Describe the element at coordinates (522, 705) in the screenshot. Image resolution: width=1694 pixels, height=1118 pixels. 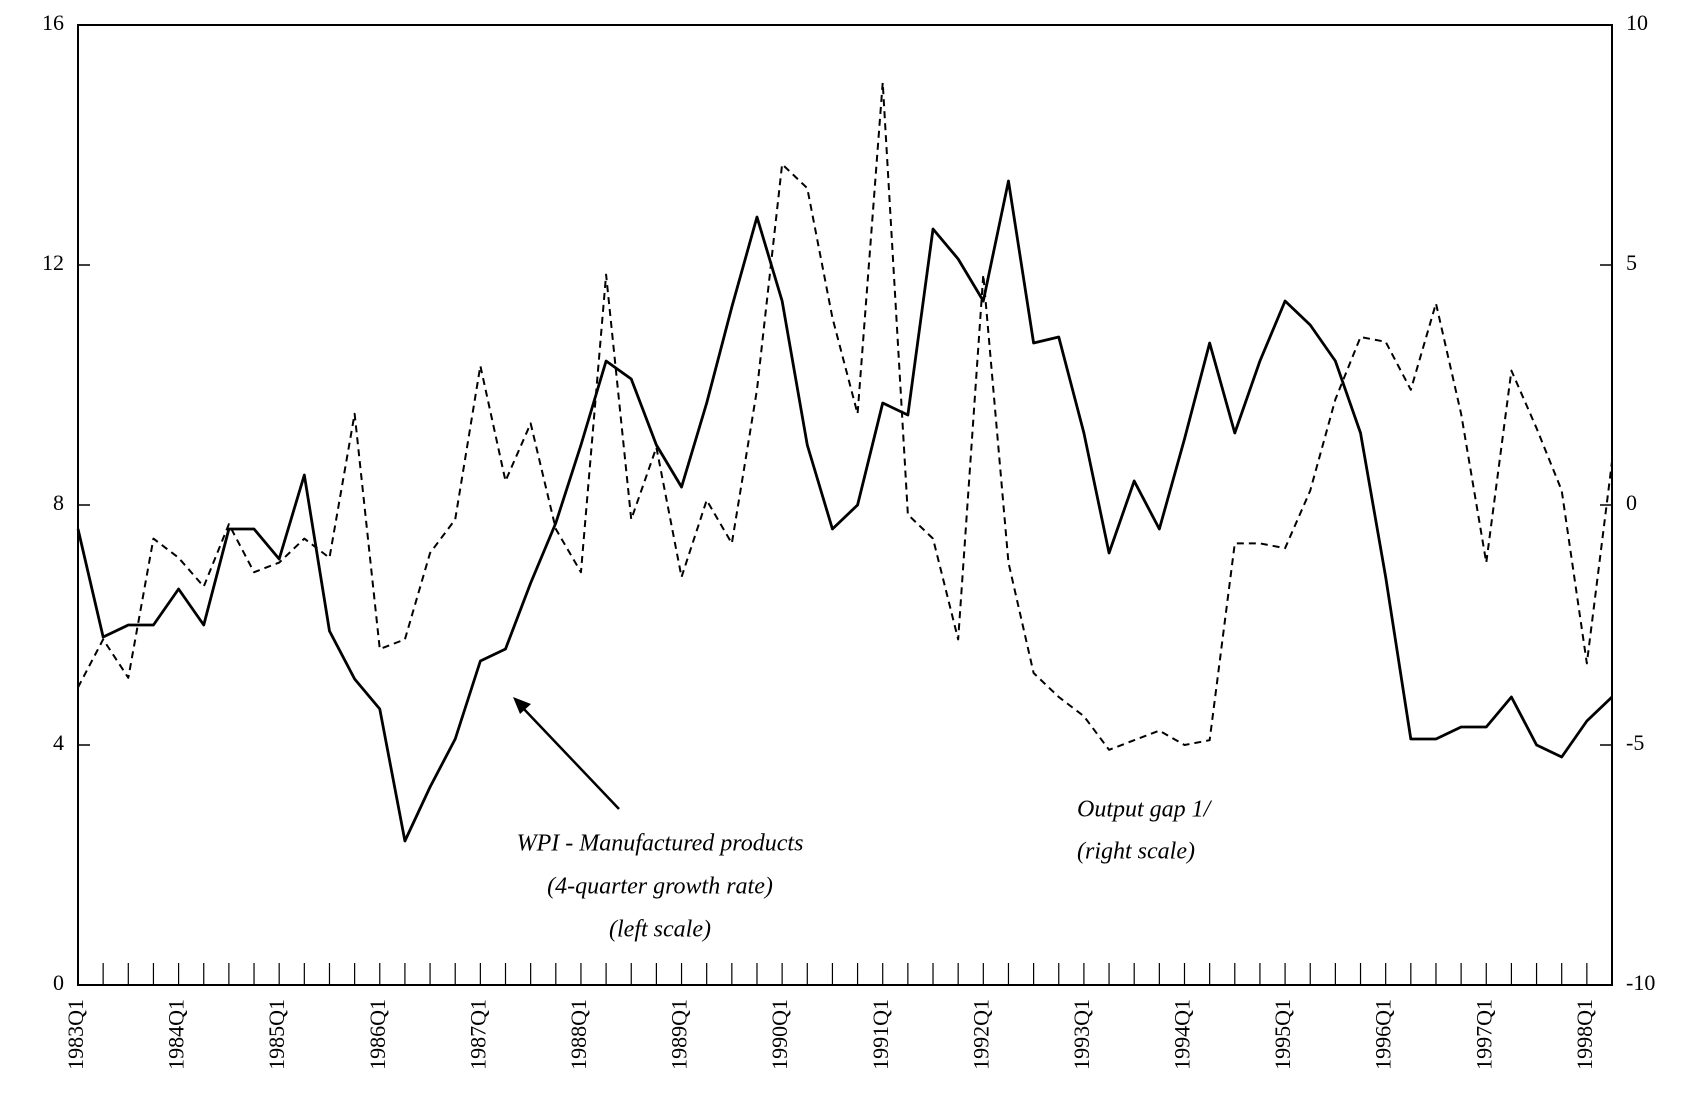
I see `arrow-head` at that location.